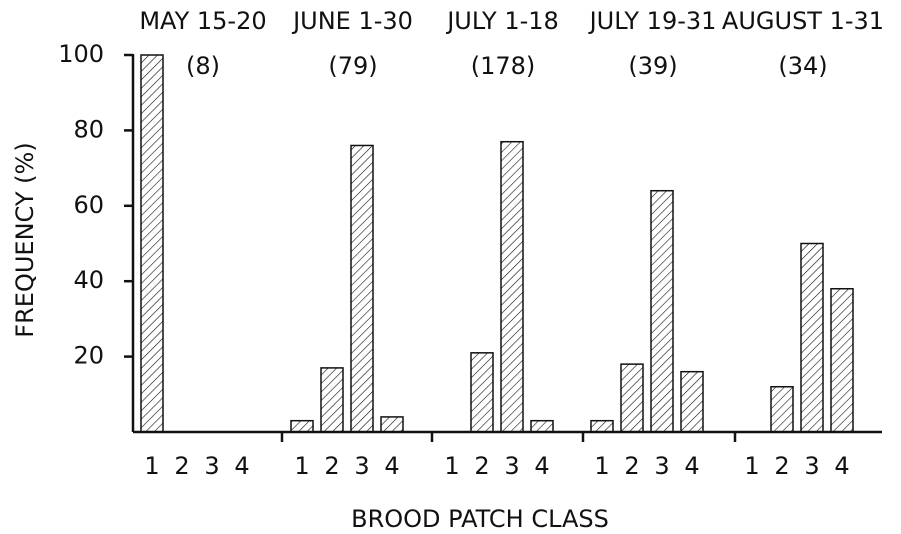 The width and height of the screenshot is (901, 534). Describe the element at coordinates (352, 21) in the screenshot. I see `group-title: JUNE 1-30` at that location.